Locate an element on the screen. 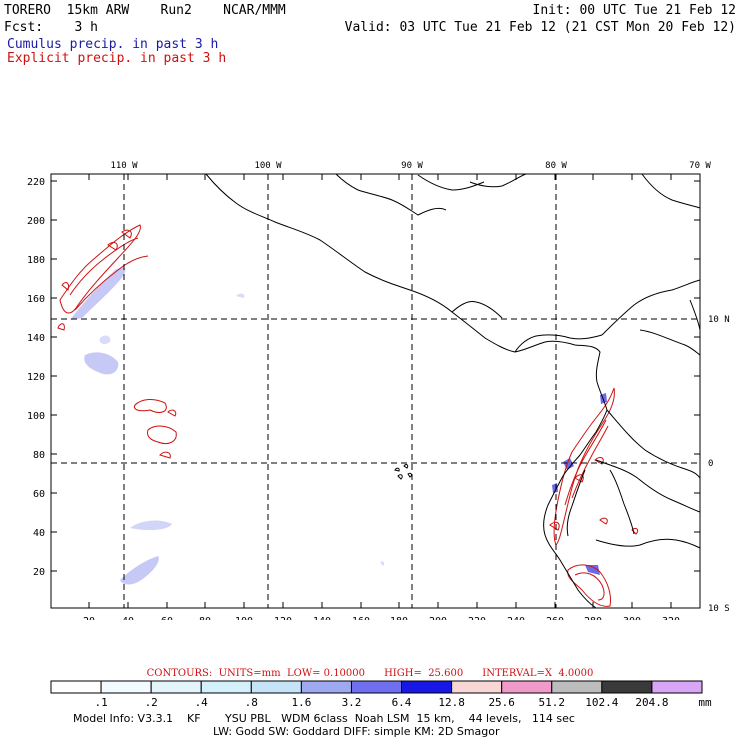 The width and height of the screenshot is (740, 740). right-lat-labels: 10 N 0 10 S is located at coordinates (719, 464).